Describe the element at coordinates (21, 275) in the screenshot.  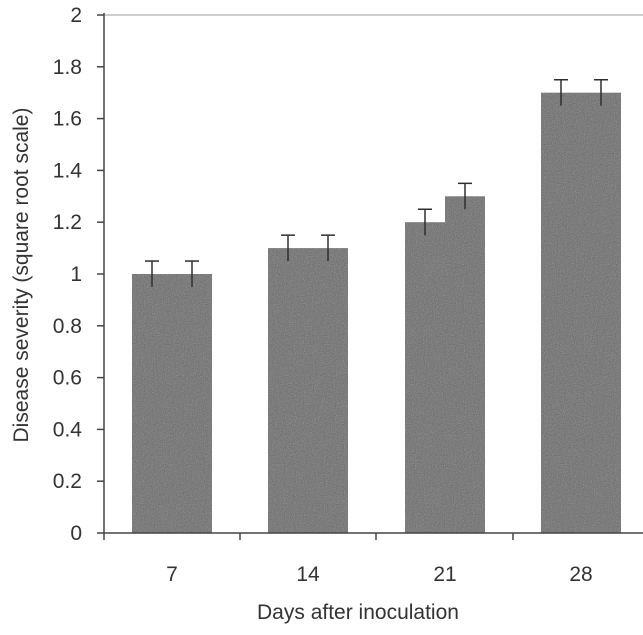
I see `y-axis-title: Disease severity (square root scale)` at that location.